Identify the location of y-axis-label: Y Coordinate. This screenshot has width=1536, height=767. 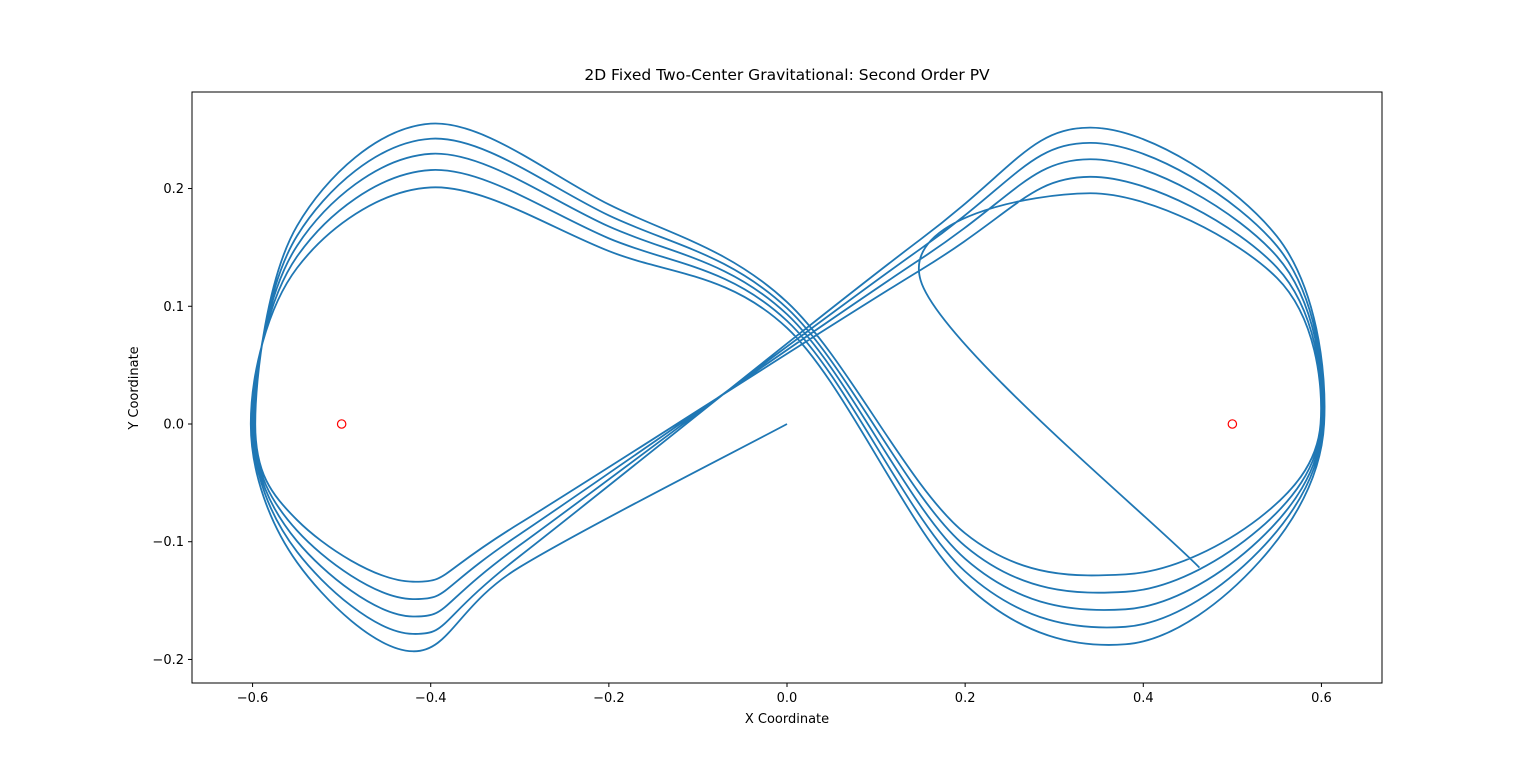
(134, 388).